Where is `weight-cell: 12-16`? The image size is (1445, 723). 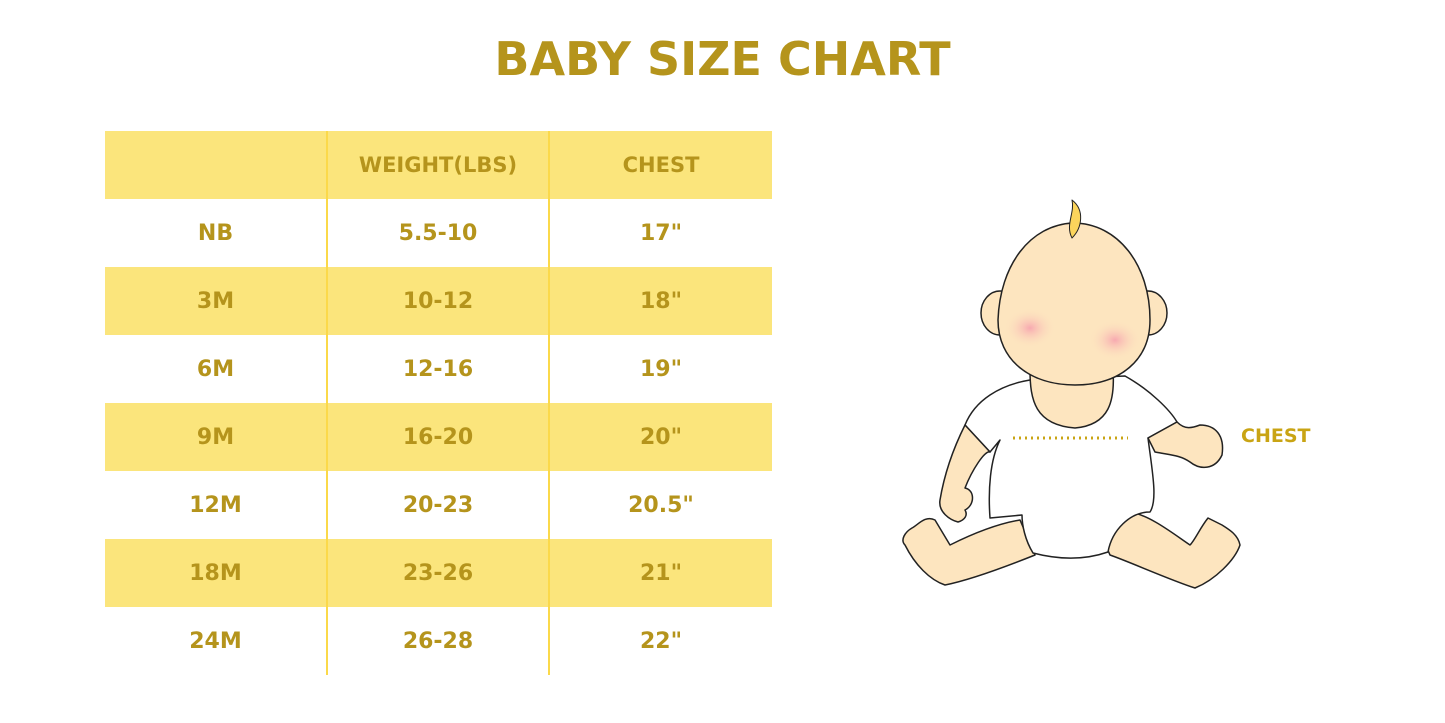
weight-cell: 12-16 is located at coordinates (437, 369).